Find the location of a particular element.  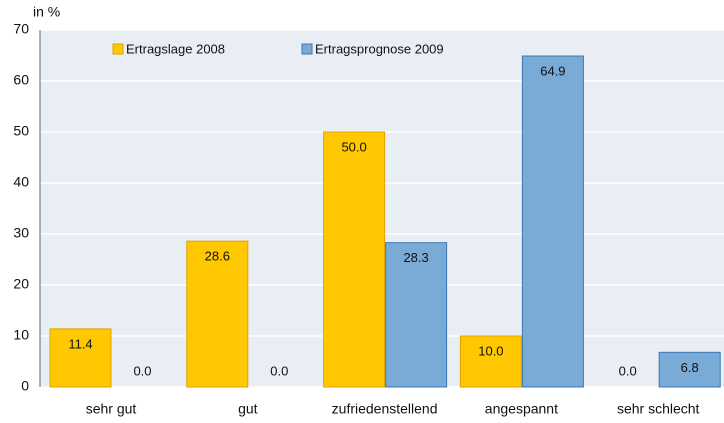

legend-label: Ertragslage 2008 is located at coordinates (175, 48).